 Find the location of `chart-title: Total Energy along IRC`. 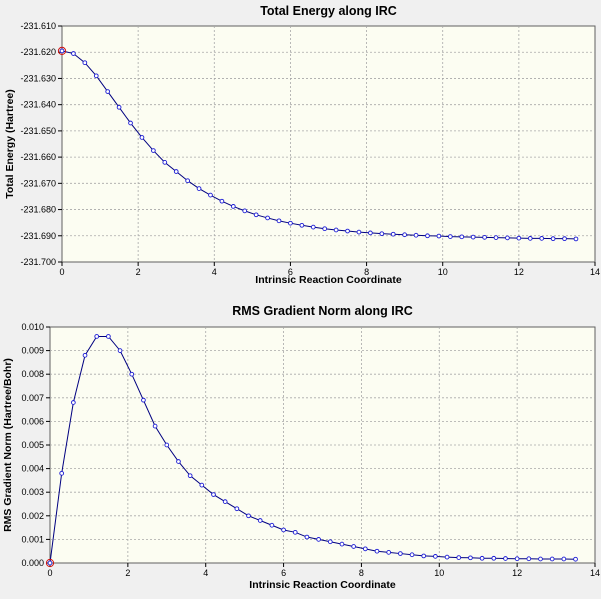

chart-title: Total Energy along IRC is located at coordinates (328, 11).